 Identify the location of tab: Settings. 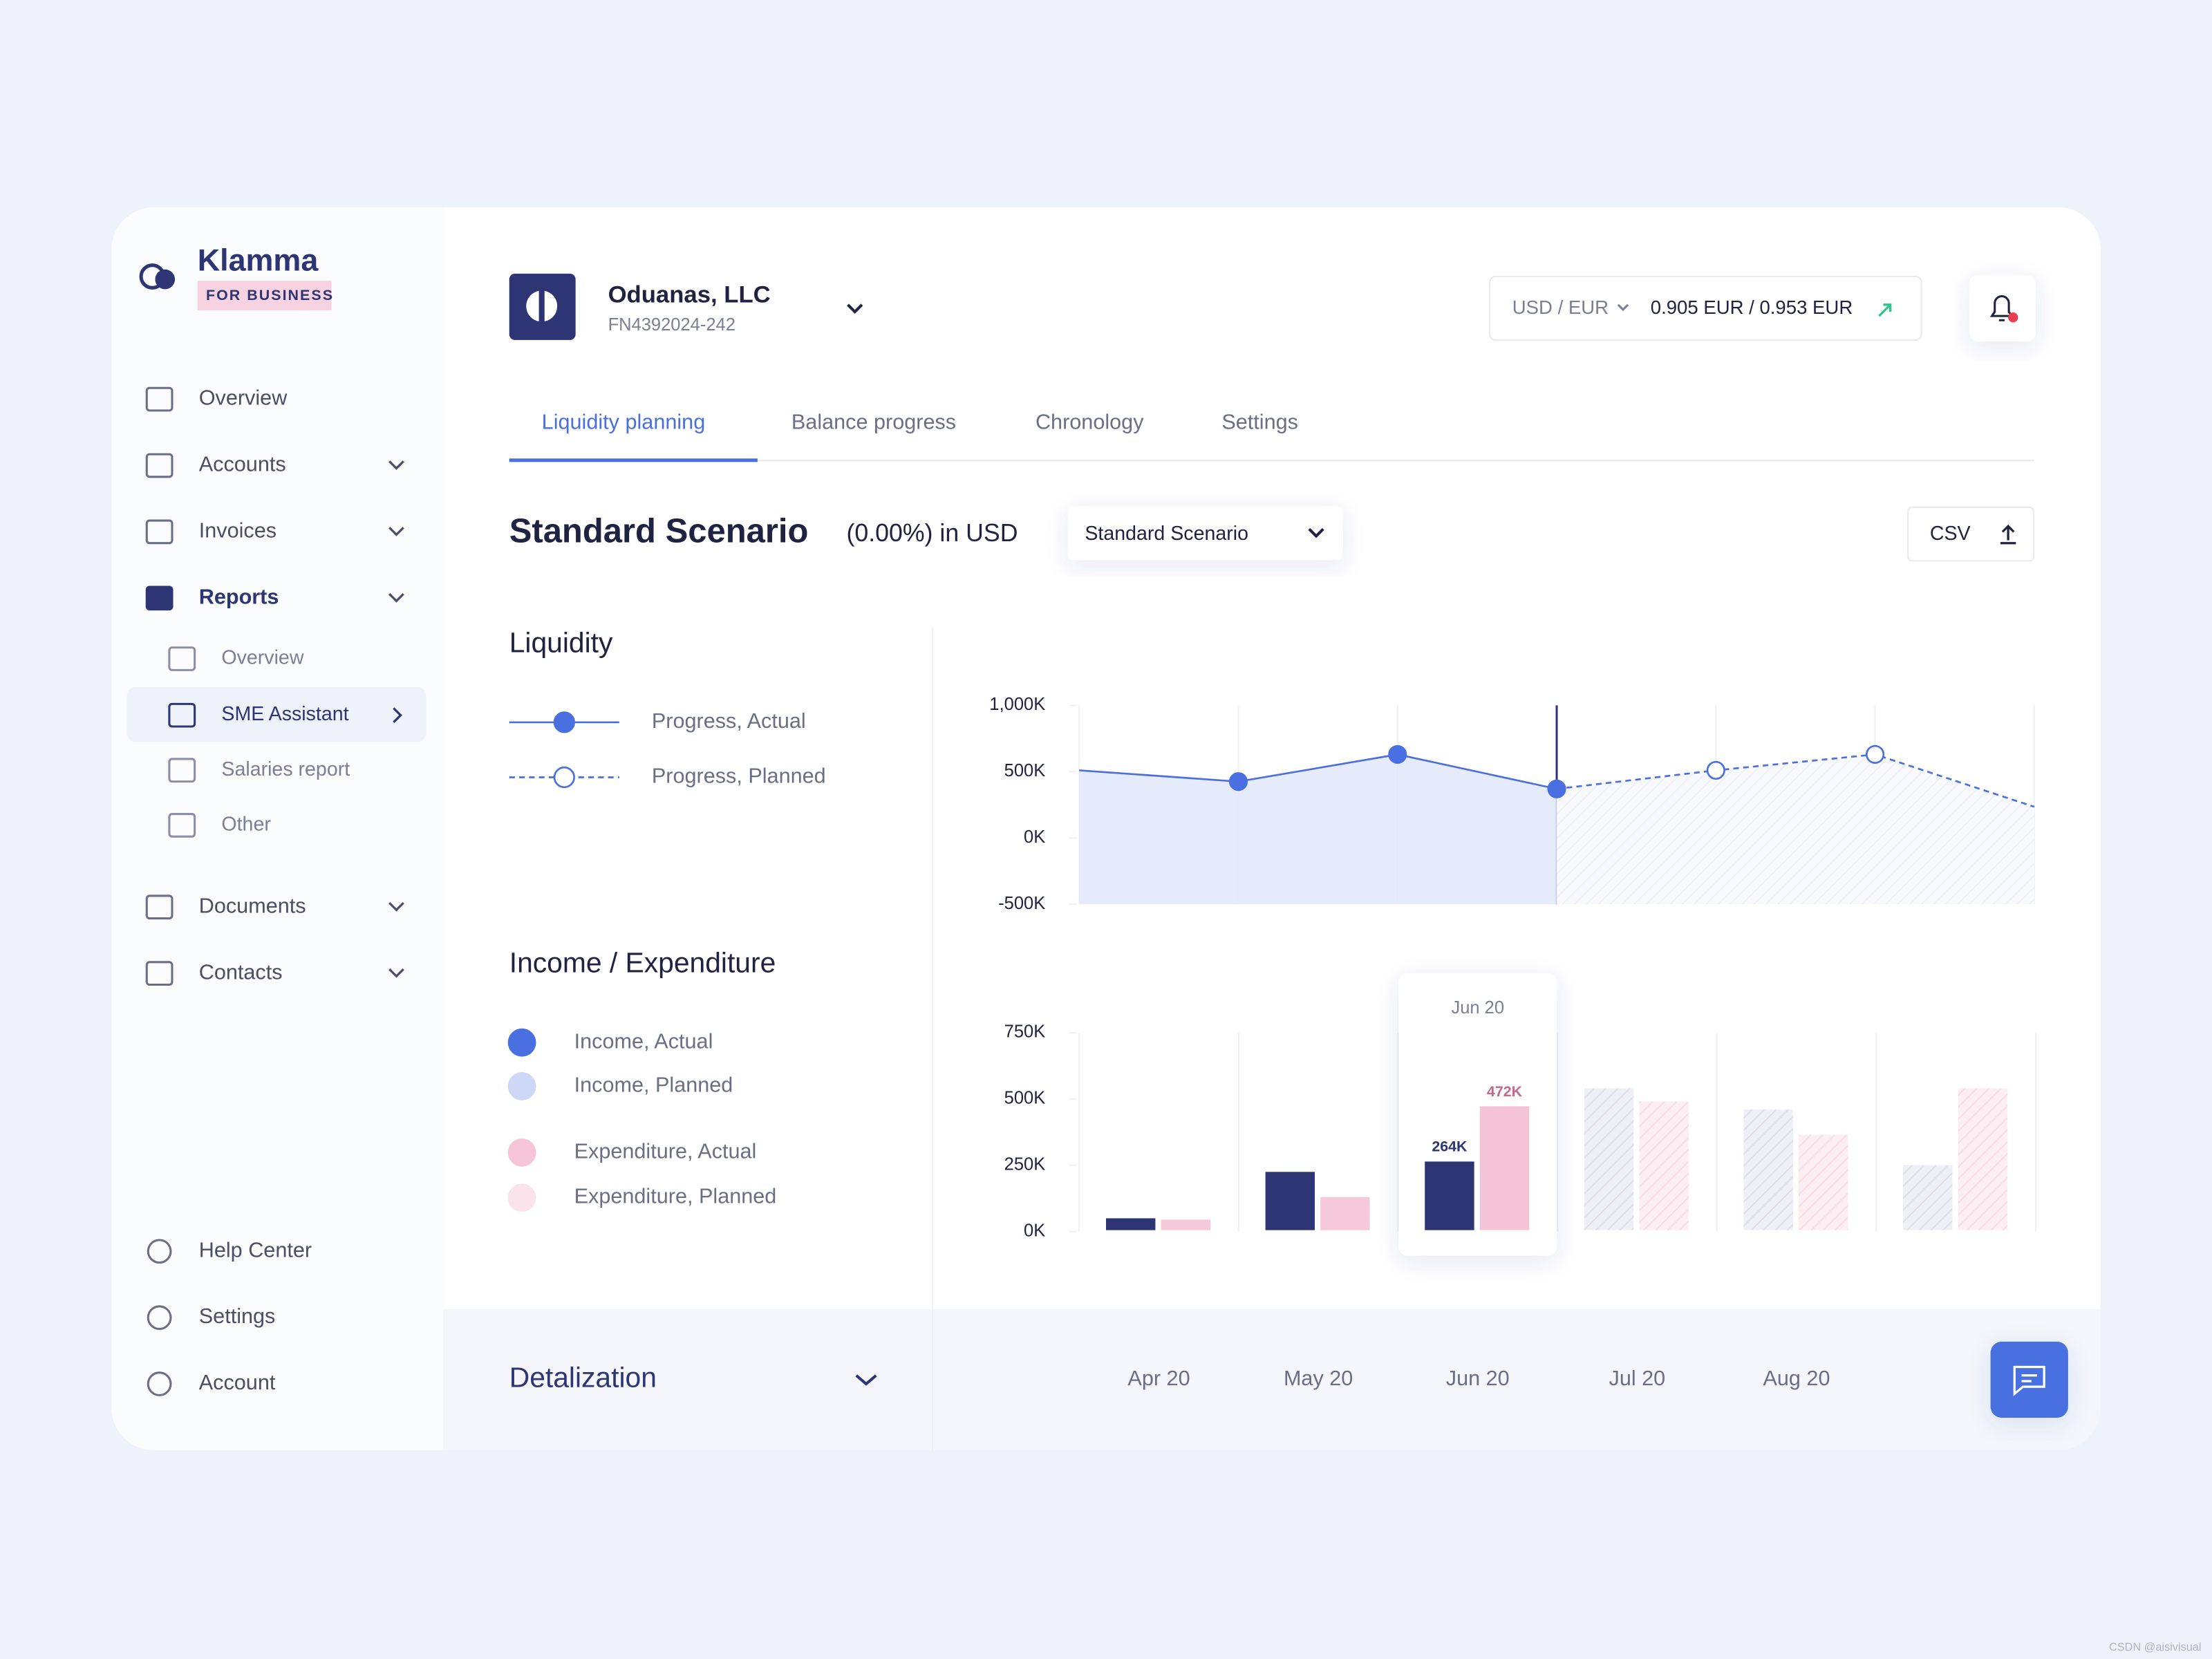
(1259, 421).